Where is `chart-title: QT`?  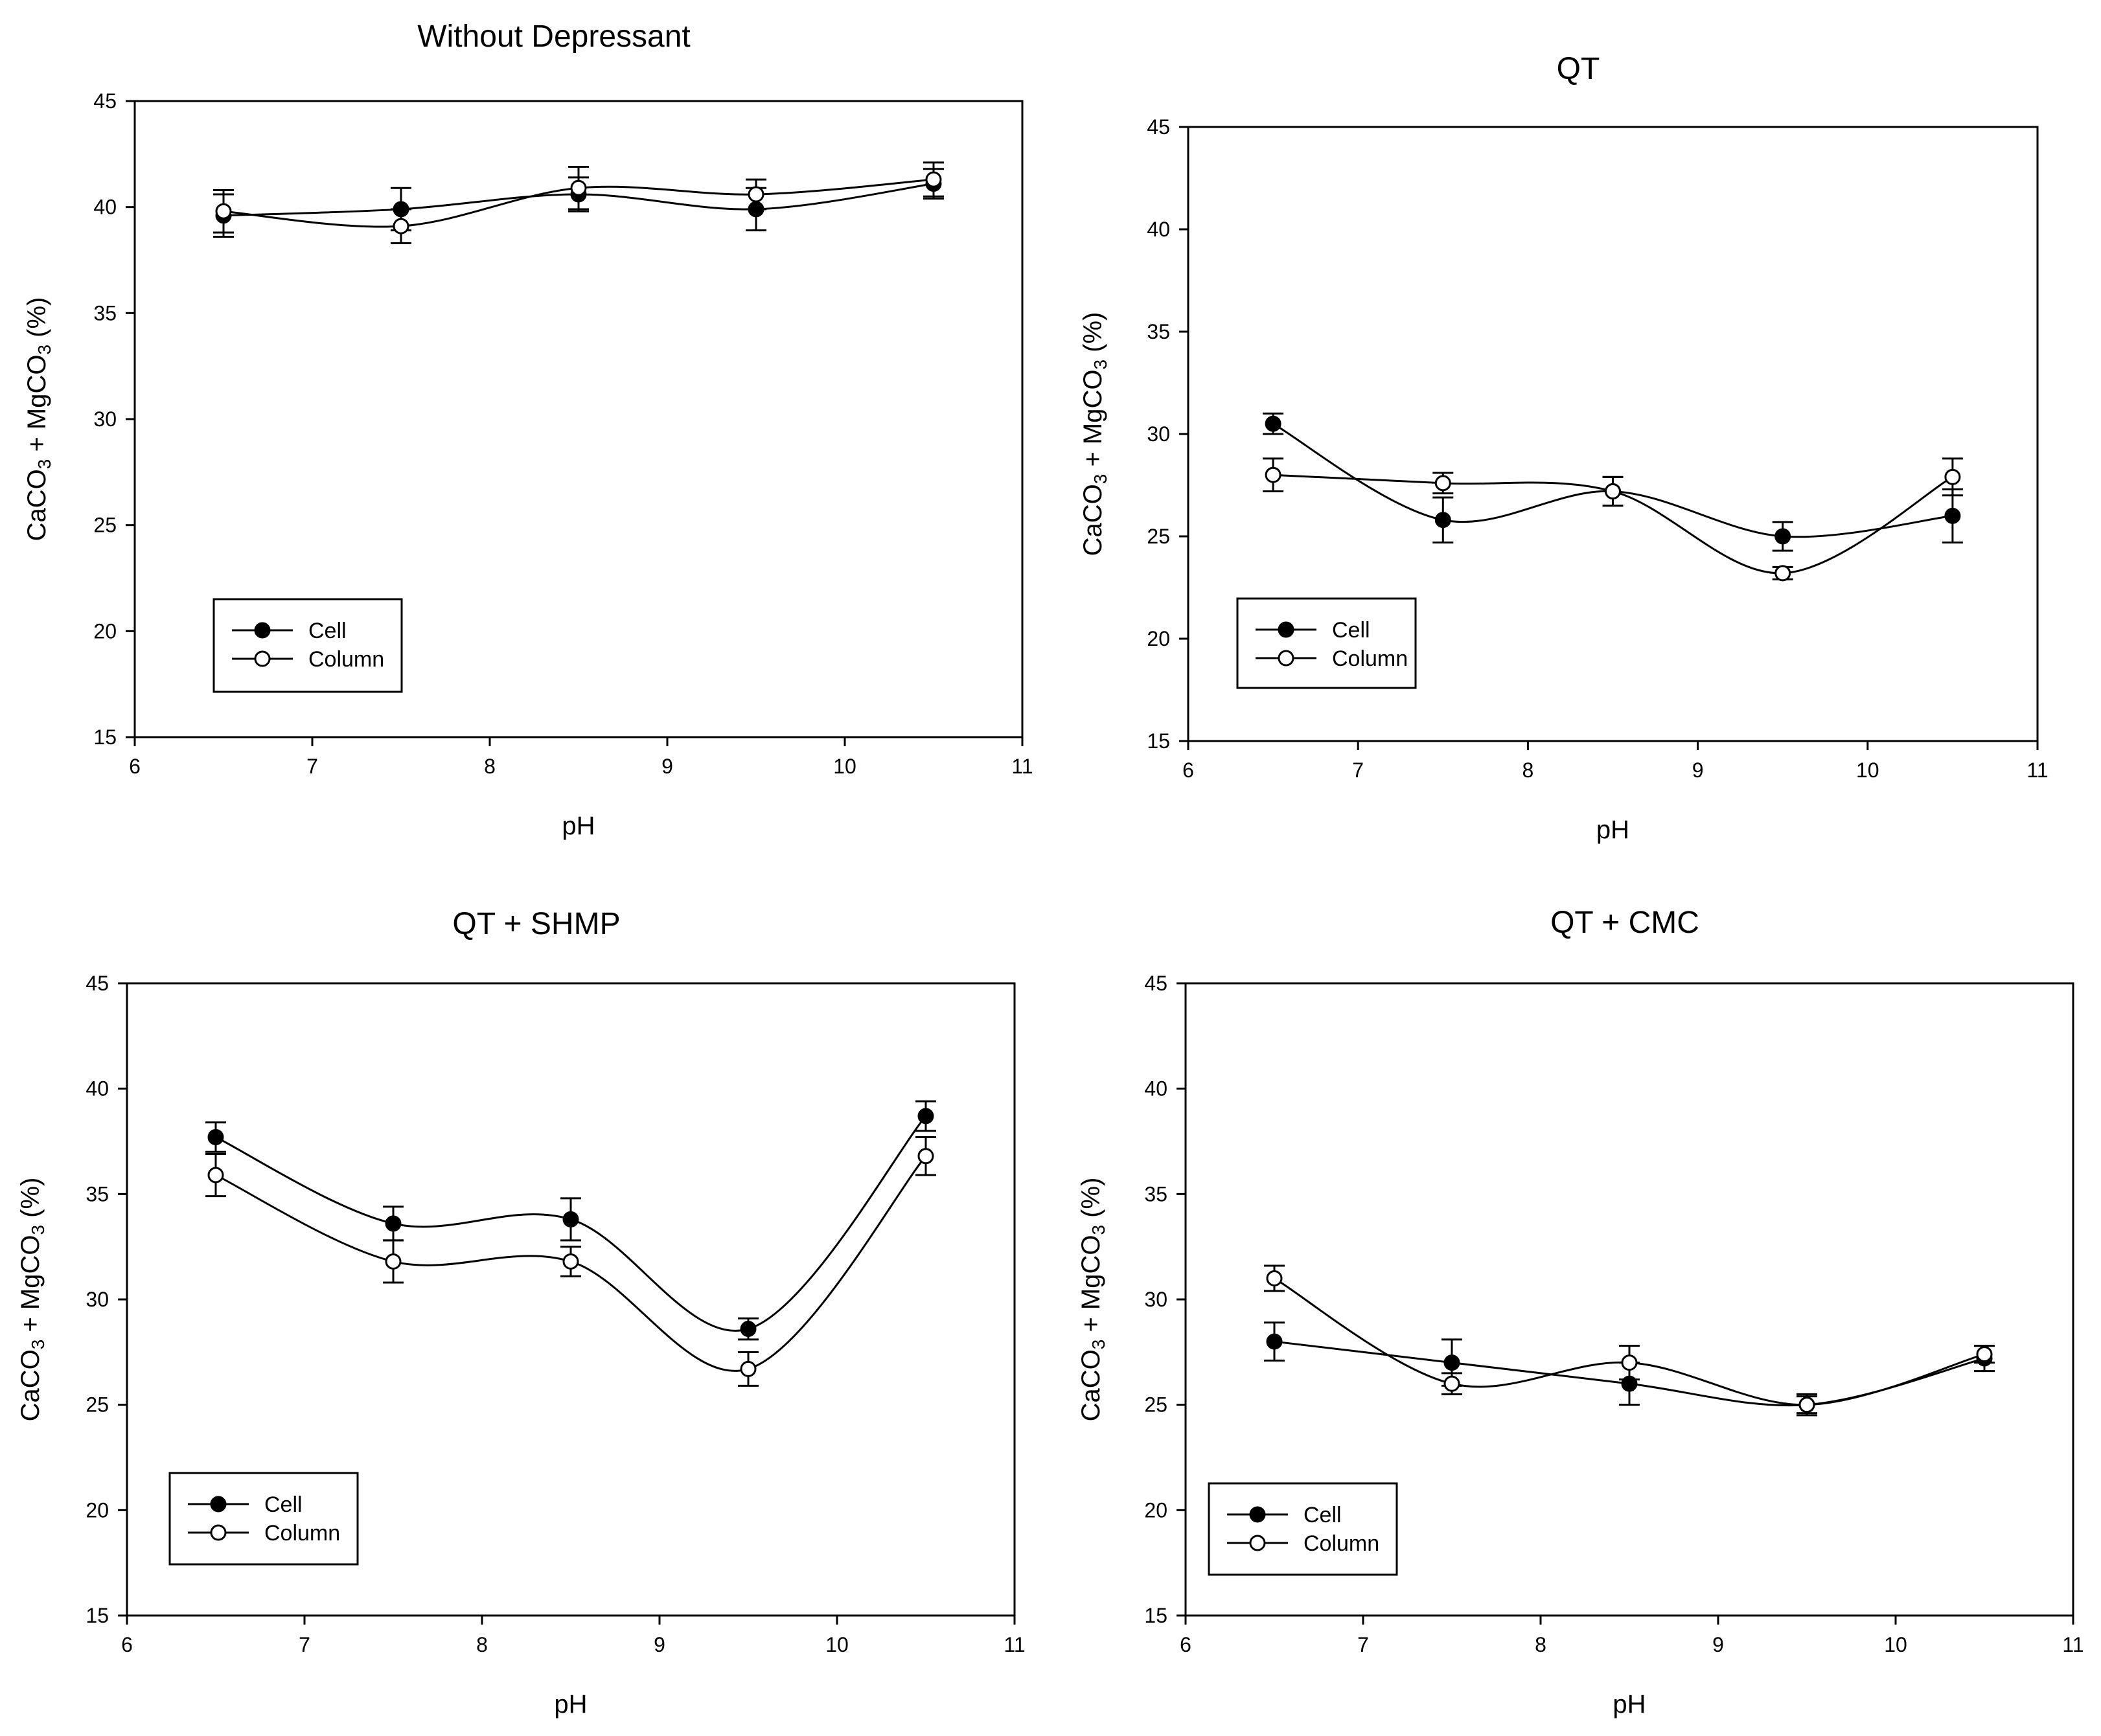 chart-title: QT is located at coordinates (1578, 69).